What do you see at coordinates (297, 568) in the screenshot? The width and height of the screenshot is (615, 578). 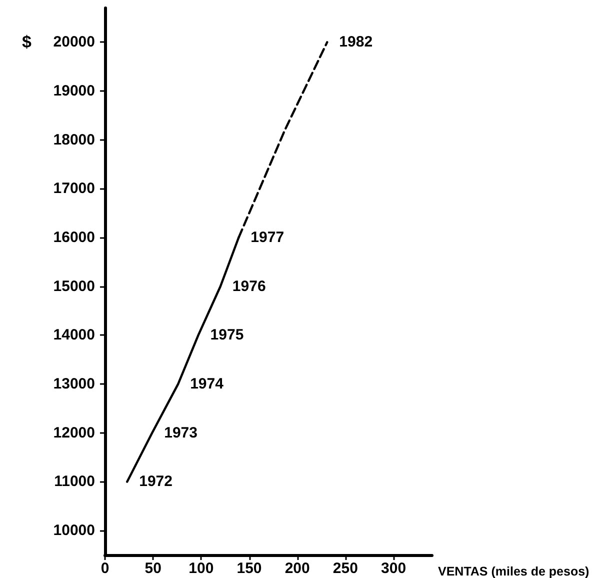 I see `x-tick-label: 200` at bounding box center [297, 568].